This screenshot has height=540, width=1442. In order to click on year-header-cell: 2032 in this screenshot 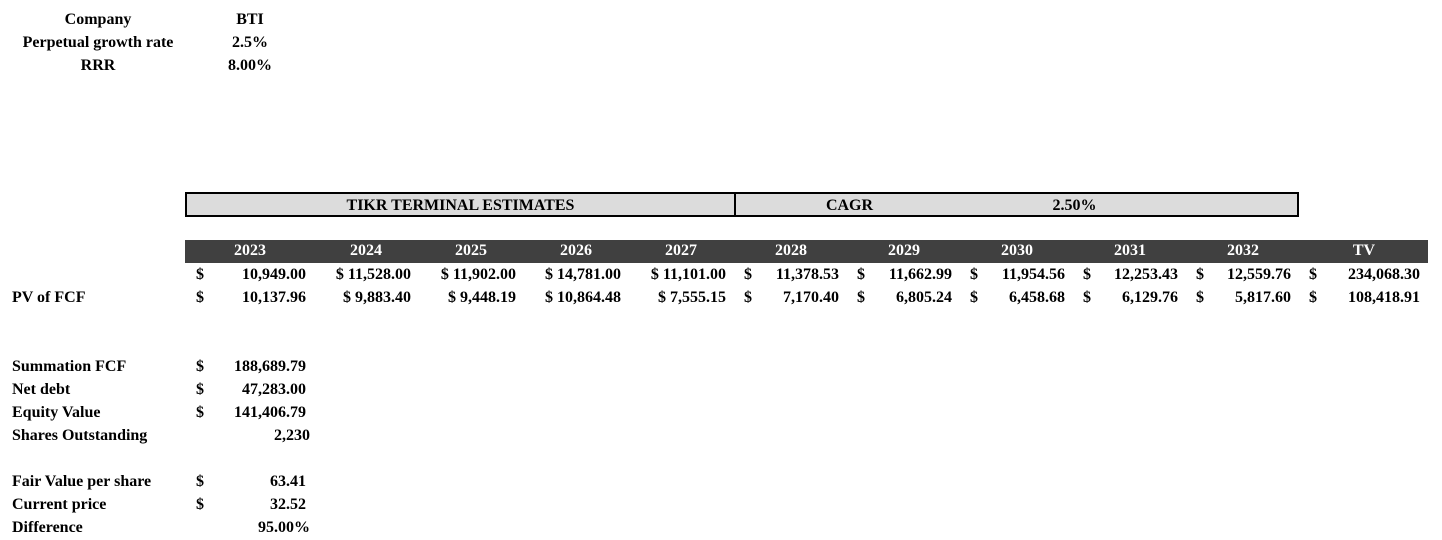, I will do `click(1243, 250)`.